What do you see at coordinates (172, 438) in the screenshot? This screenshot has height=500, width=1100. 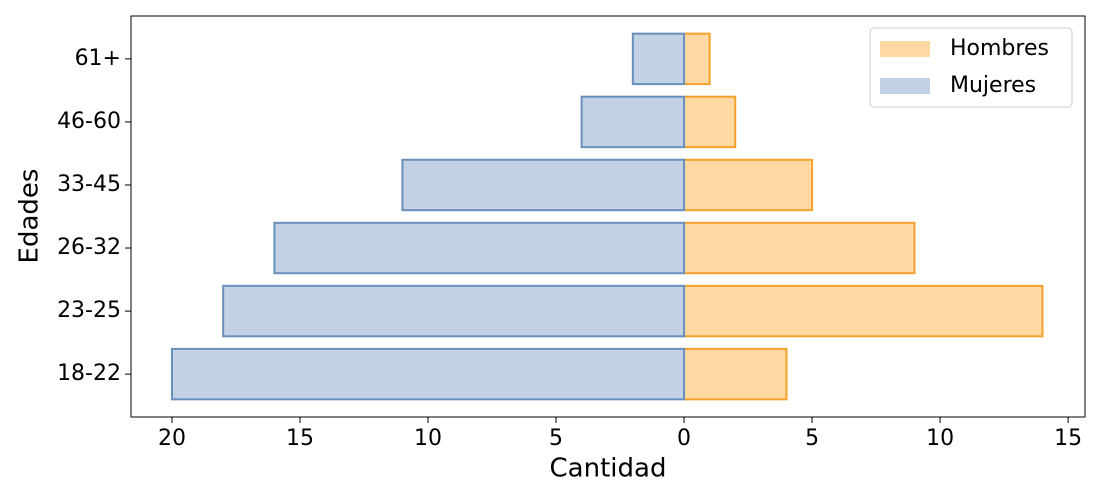 I see `x-tick-label: 20` at bounding box center [172, 438].